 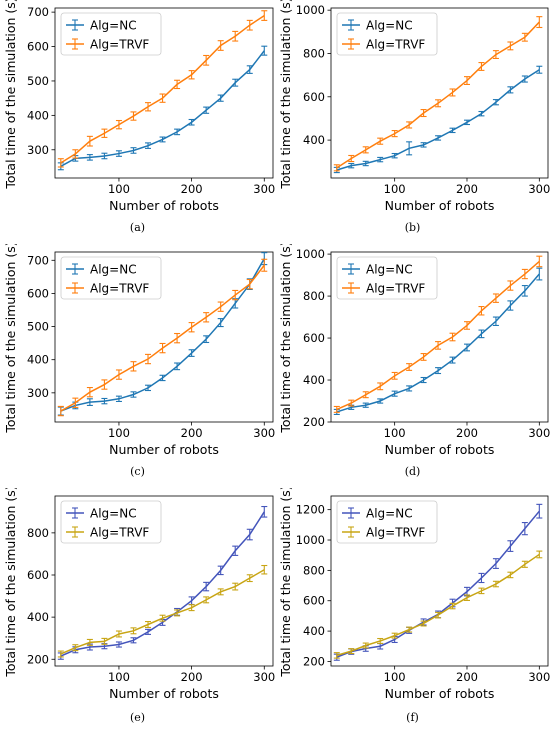 I want to click on y-tick-label: 500, so click(x=38, y=327).